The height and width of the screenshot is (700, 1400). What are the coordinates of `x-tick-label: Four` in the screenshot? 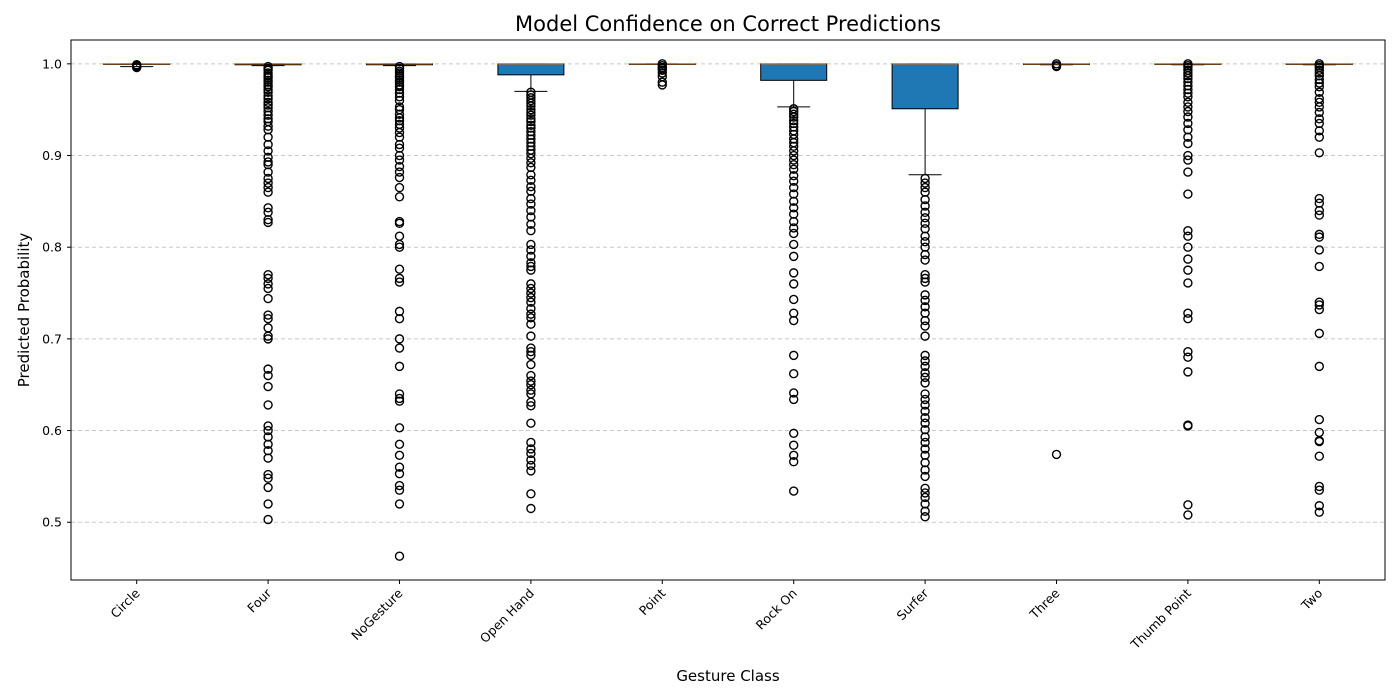 It's located at (259, 600).